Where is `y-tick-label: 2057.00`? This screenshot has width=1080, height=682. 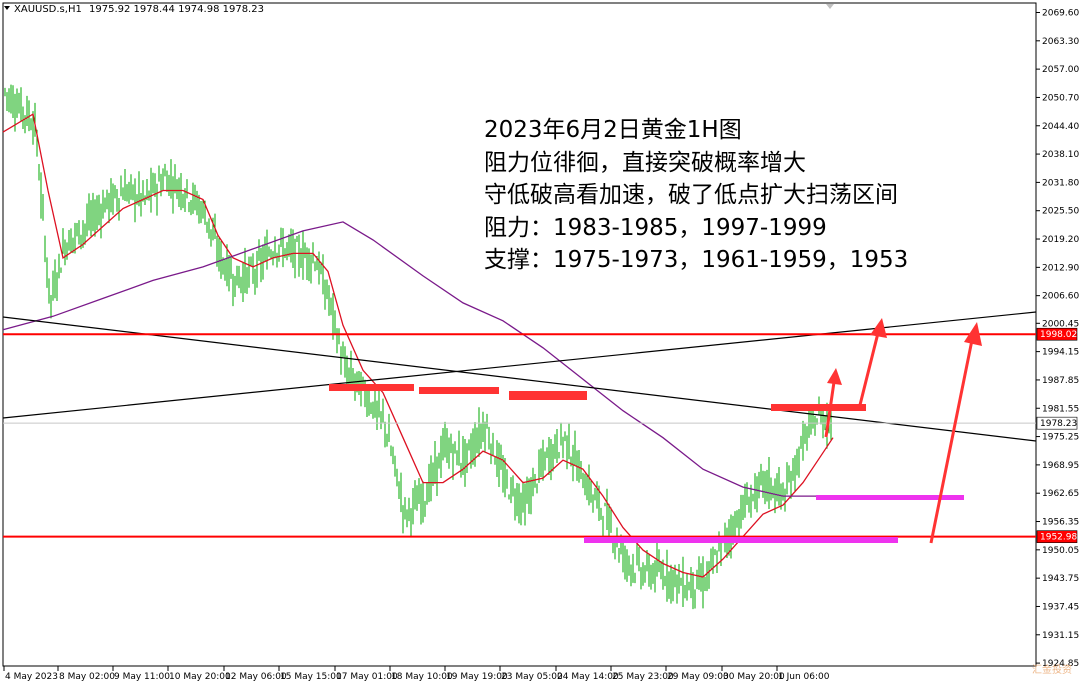
y-tick-label: 2057.00 is located at coordinates (1060, 70).